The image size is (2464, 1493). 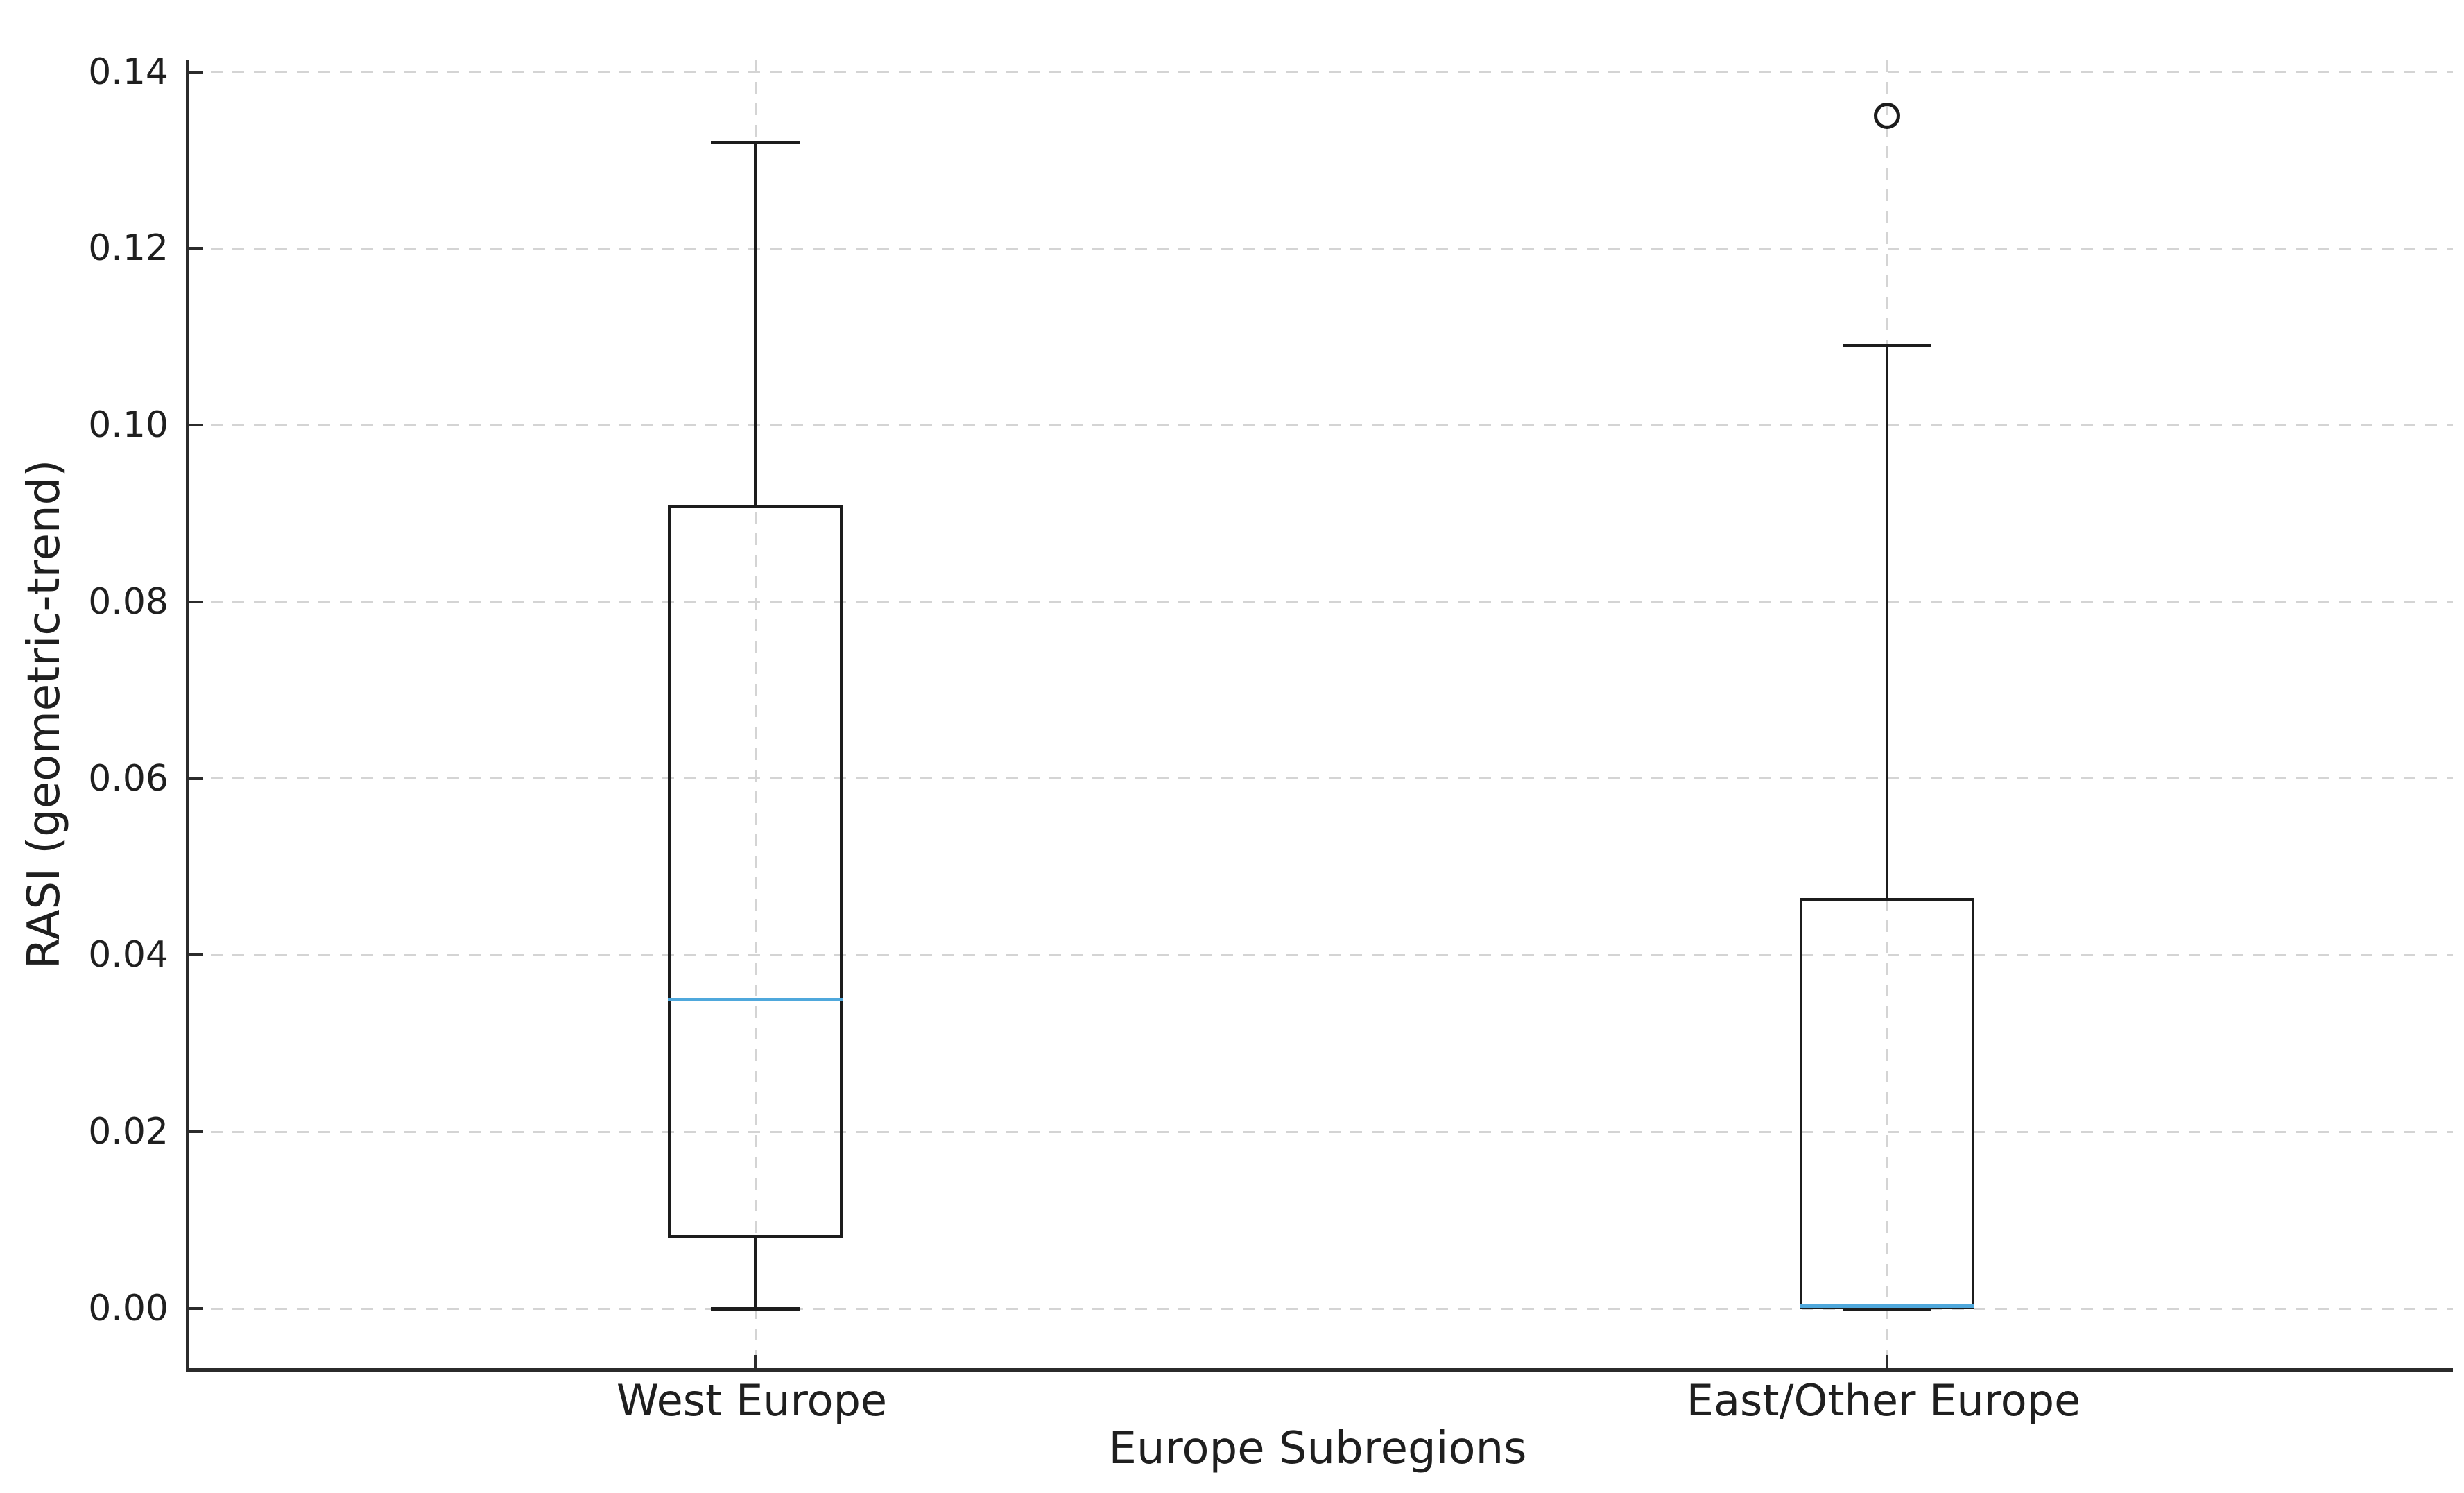 I want to click on y-tick-label: 0.02, so click(x=128, y=1132).